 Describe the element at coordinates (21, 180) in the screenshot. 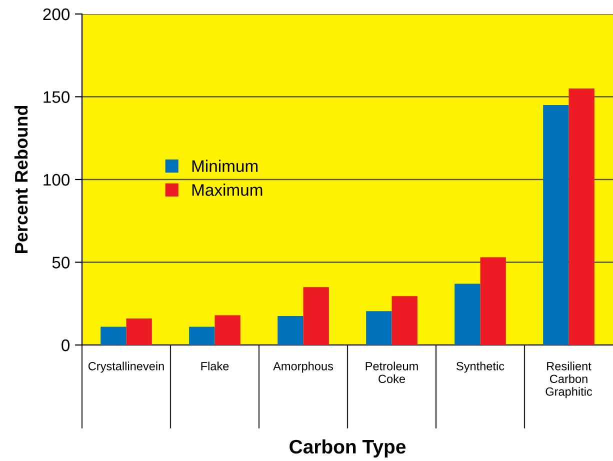

I see `y-axis-title: Percent Rebound` at that location.